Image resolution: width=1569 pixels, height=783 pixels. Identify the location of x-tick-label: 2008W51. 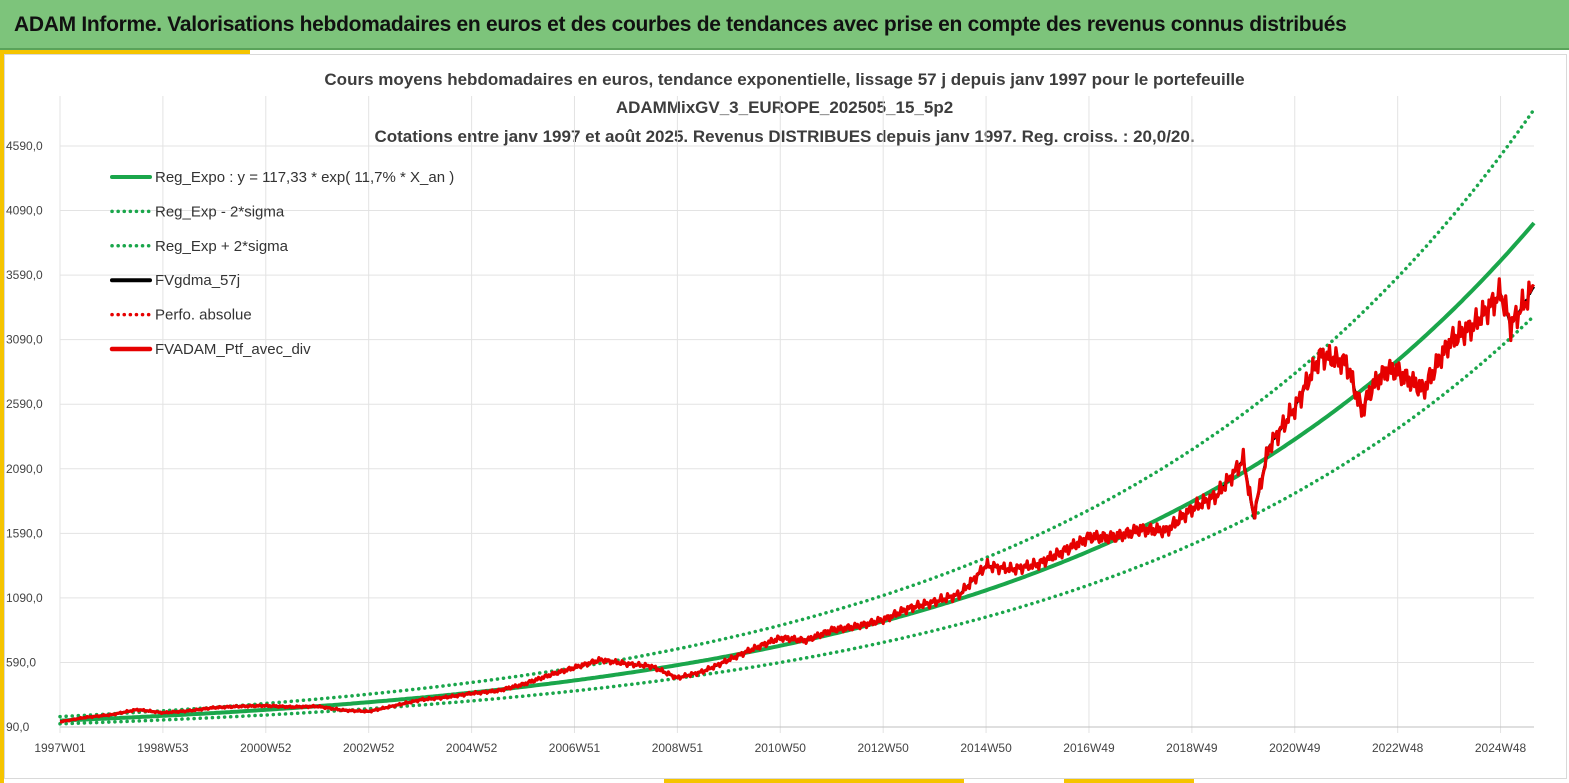
(678, 748).